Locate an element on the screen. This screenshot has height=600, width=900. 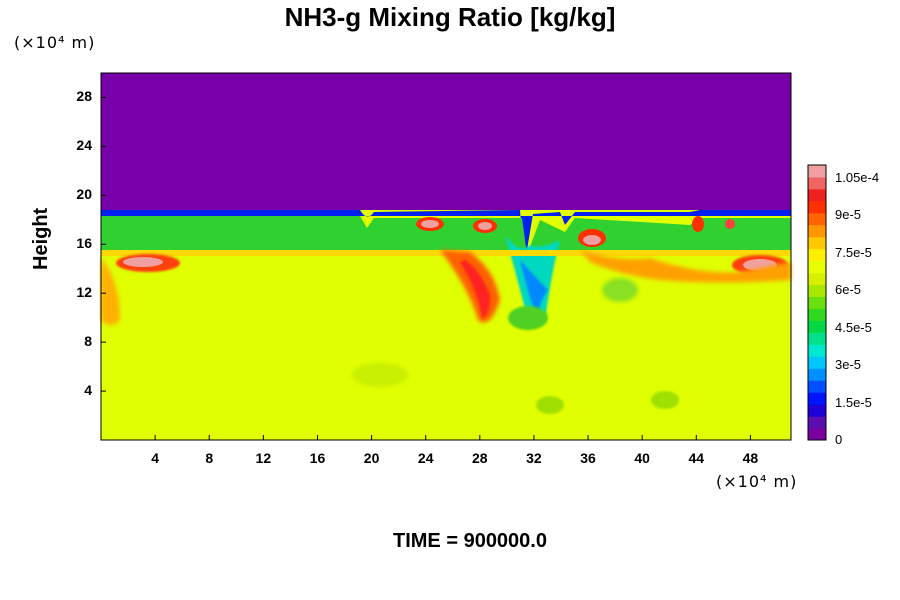
x-tick-label: 44 is located at coordinates (696, 458).